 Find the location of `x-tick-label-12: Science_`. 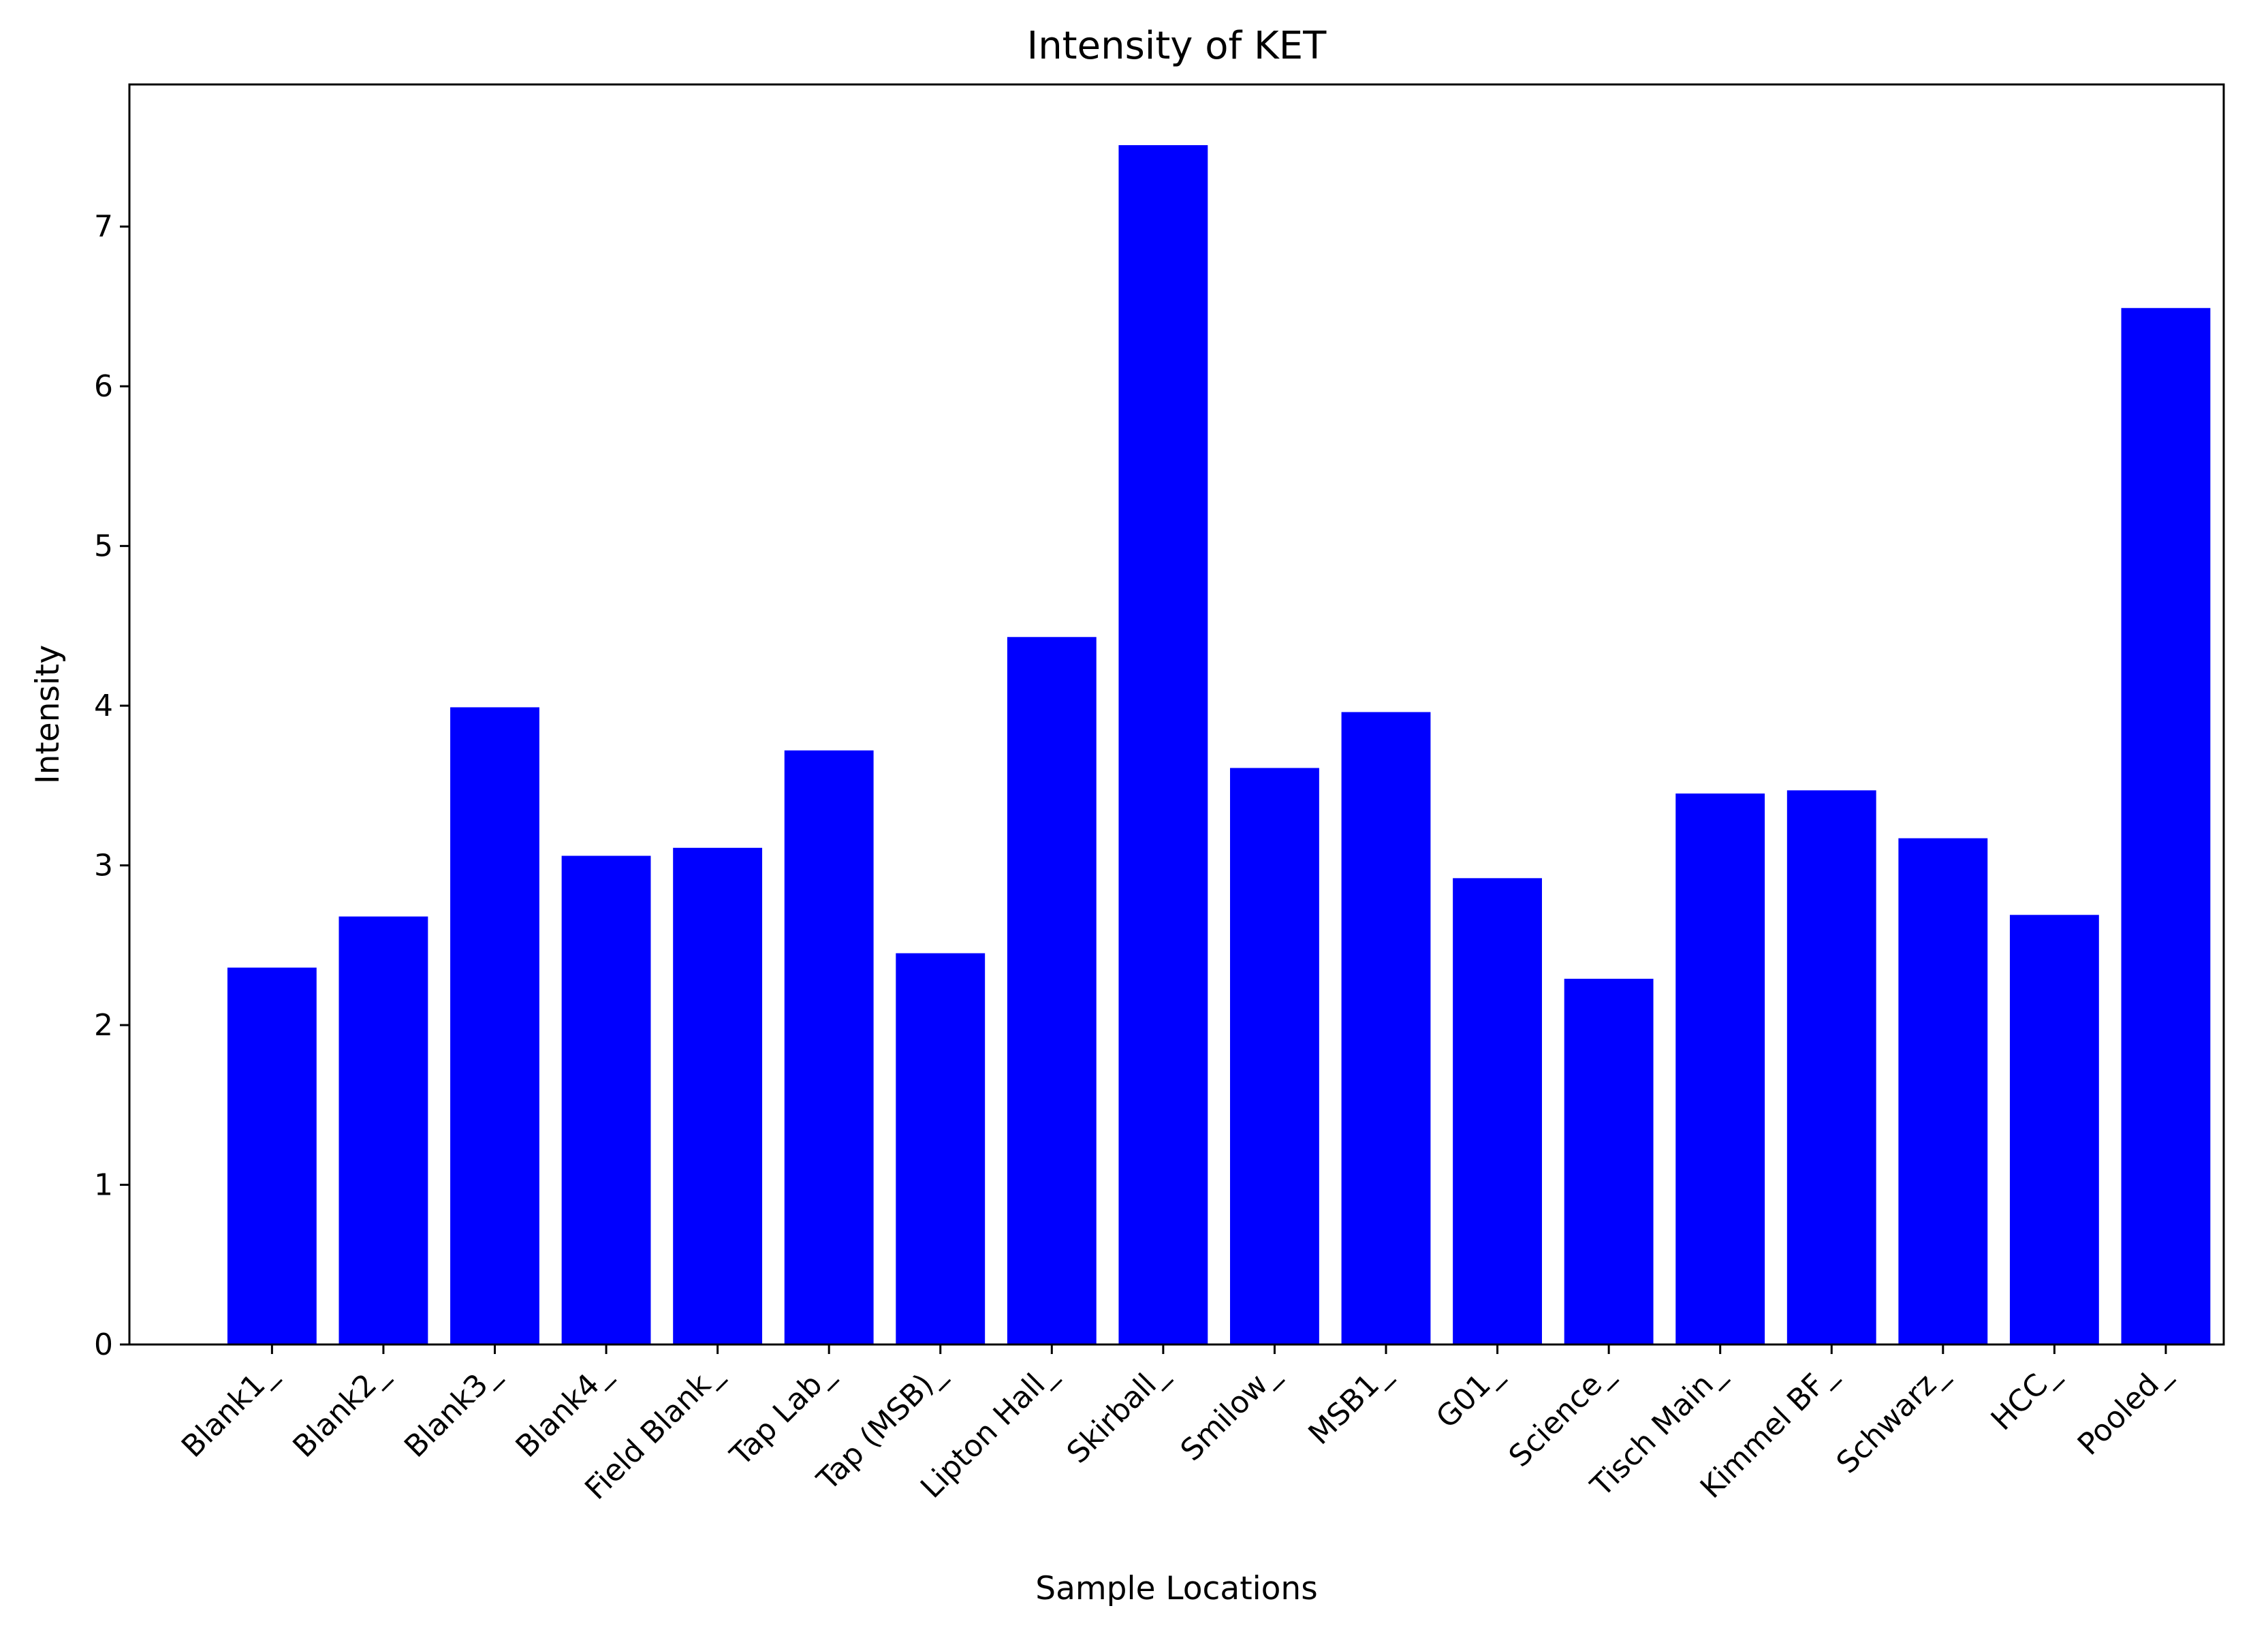

x-tick-label-12: Science_ is located at coordinates (1561, 1415).